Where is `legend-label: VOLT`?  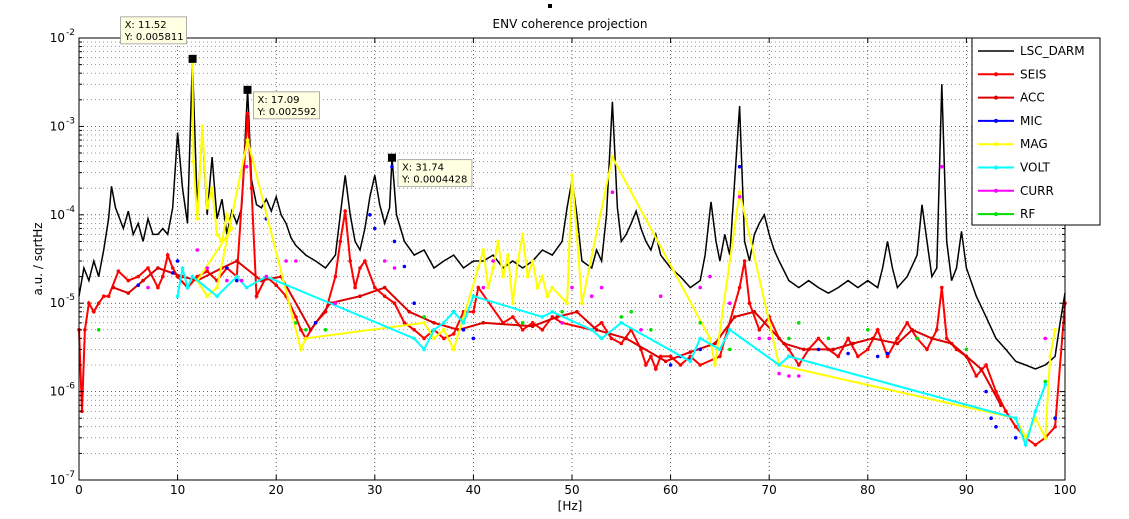
legend-label: VOLT is located at coordinates (1035, 168).